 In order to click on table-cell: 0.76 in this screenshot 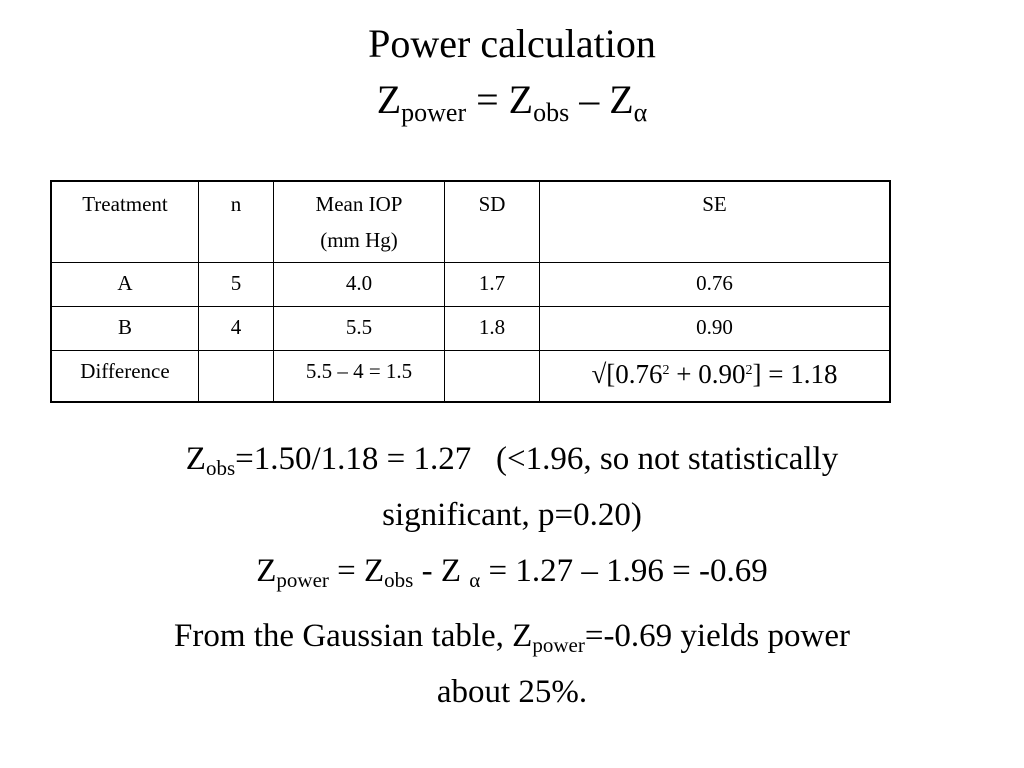, I will do `click(715, 284)`.